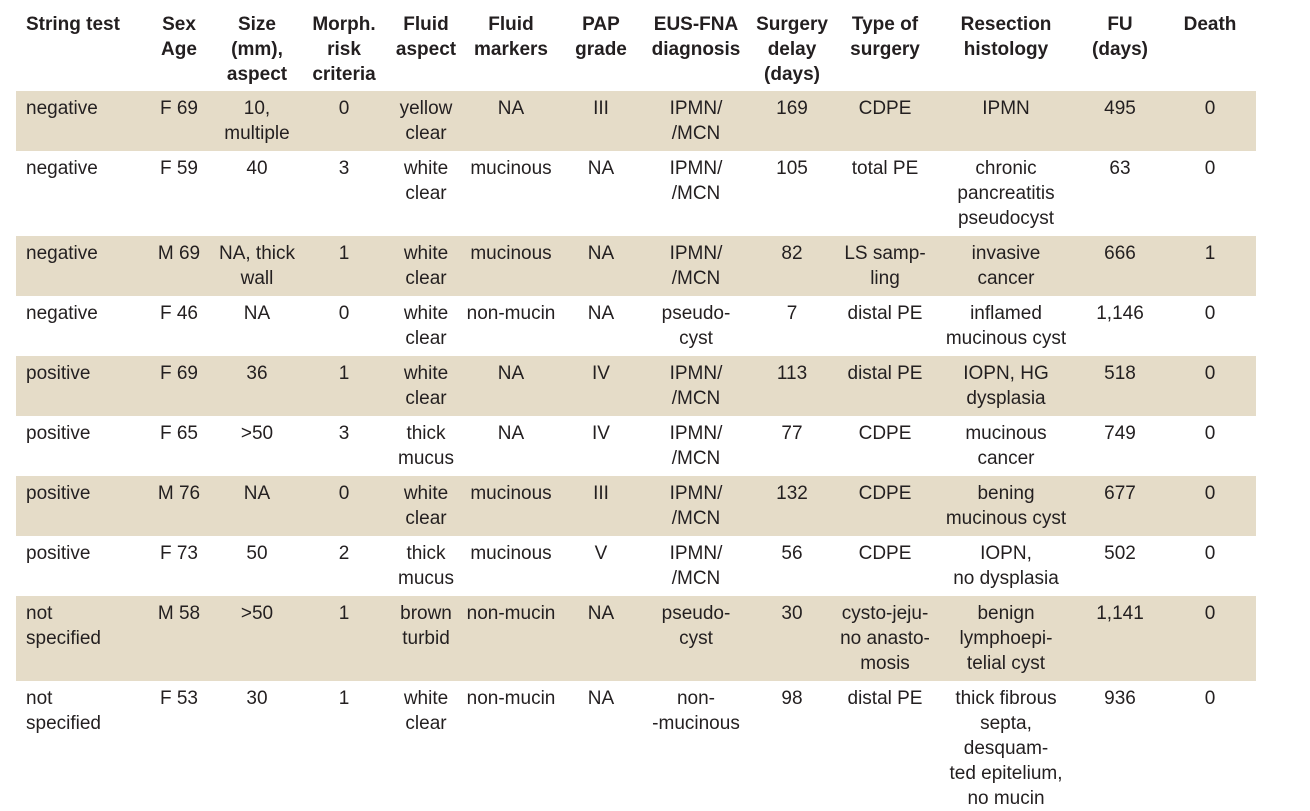  Describe the element at coordinates (1006, 168) in the screenshot. I see `cell-text: chronic` at that location.